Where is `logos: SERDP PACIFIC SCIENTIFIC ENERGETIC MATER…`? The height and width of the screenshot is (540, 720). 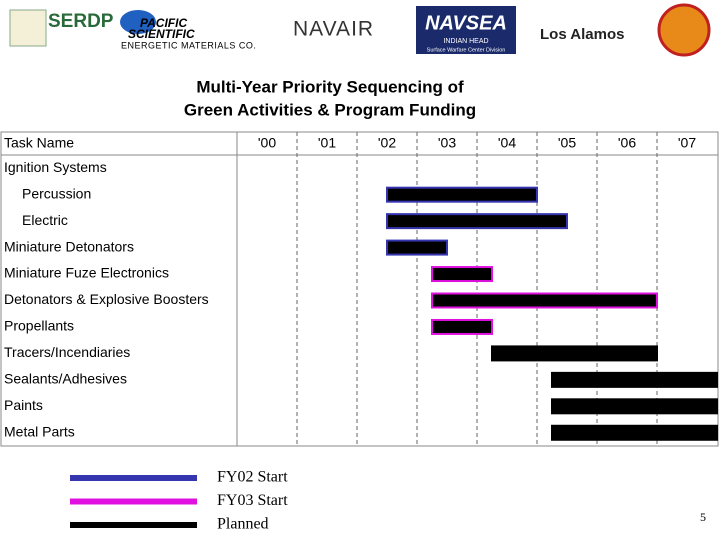 logos: SERDP PACIFIC SCIENTIFIC ENERGETIC MATER… is located at coordinates (360, 30).